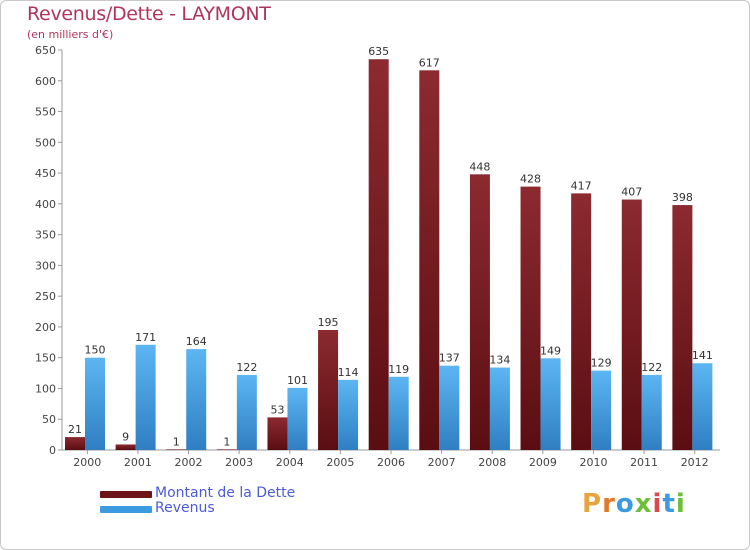  What do you see at coordinates (145, 337) in the screenshot?
I see `data-label-revenus: 171` at bounding box center [145, 337].